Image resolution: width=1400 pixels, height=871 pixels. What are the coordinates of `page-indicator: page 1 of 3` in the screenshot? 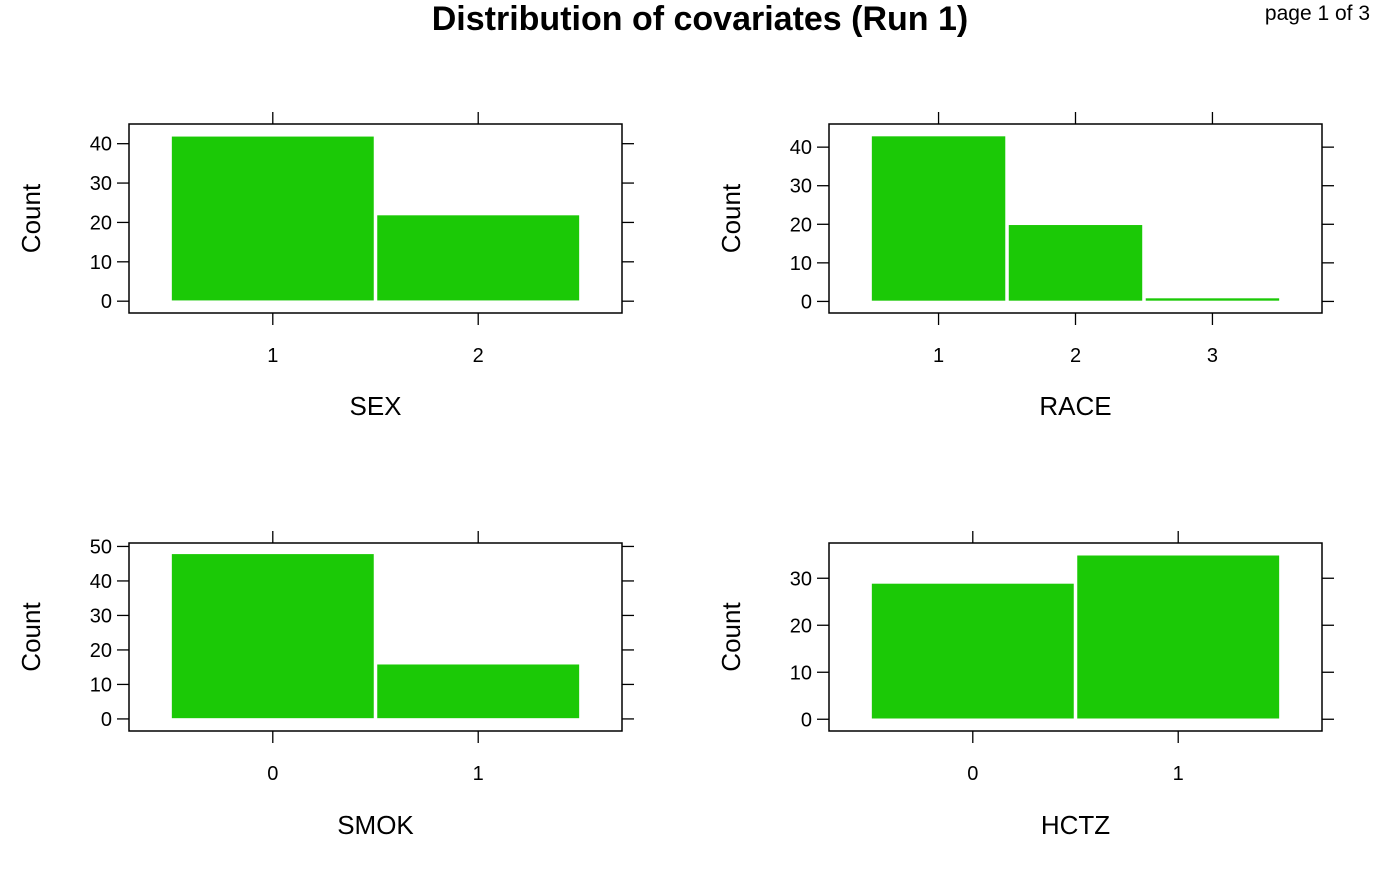 It's located at (1317, 13).